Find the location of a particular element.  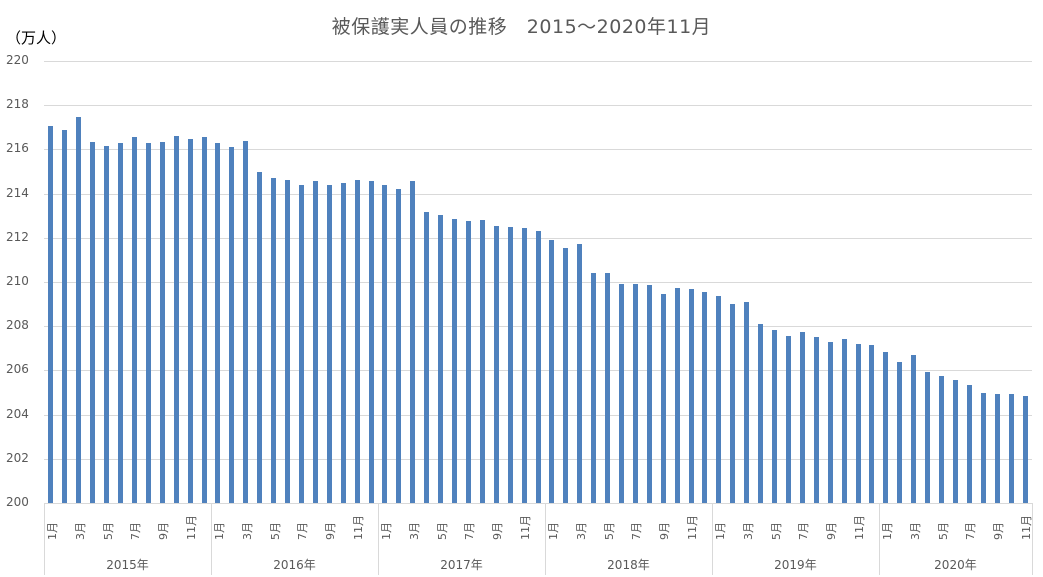

x-year-label: 2019年 is located at coordinates (795, 565).